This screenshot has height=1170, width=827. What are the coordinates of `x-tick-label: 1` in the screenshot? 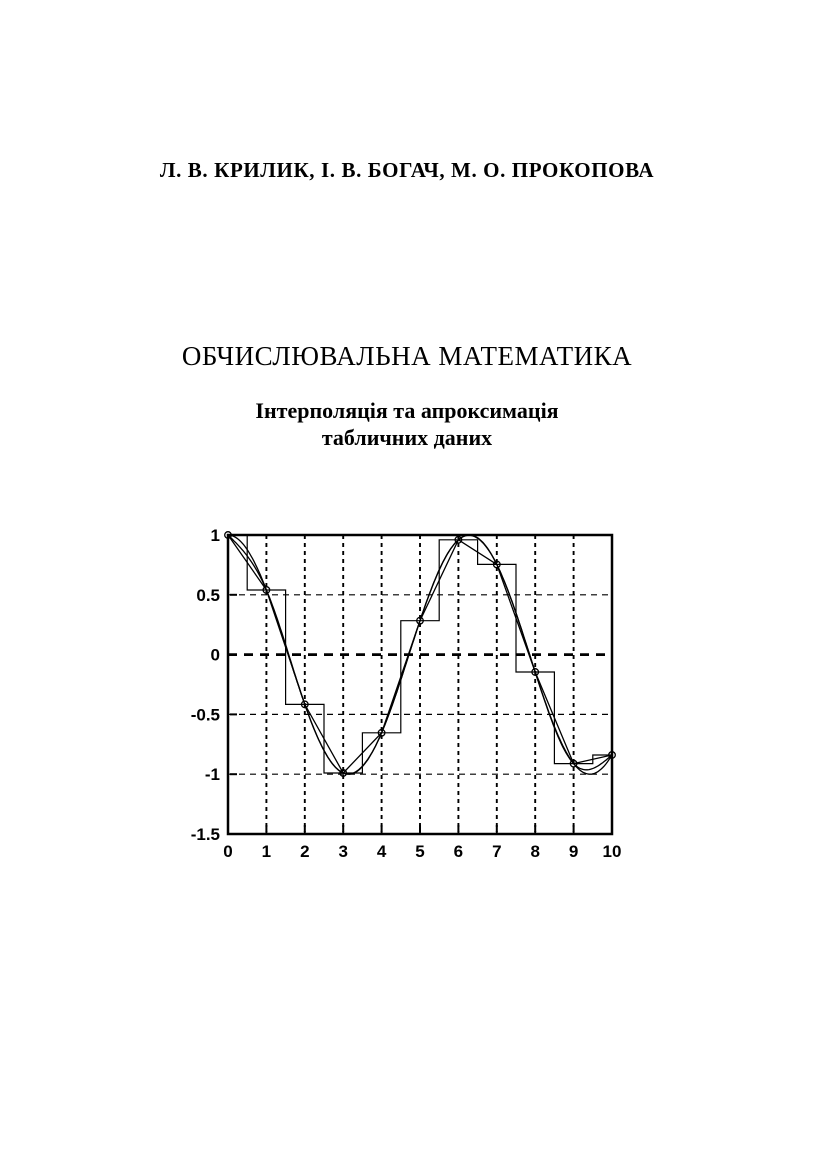 It's located at (266, 851).